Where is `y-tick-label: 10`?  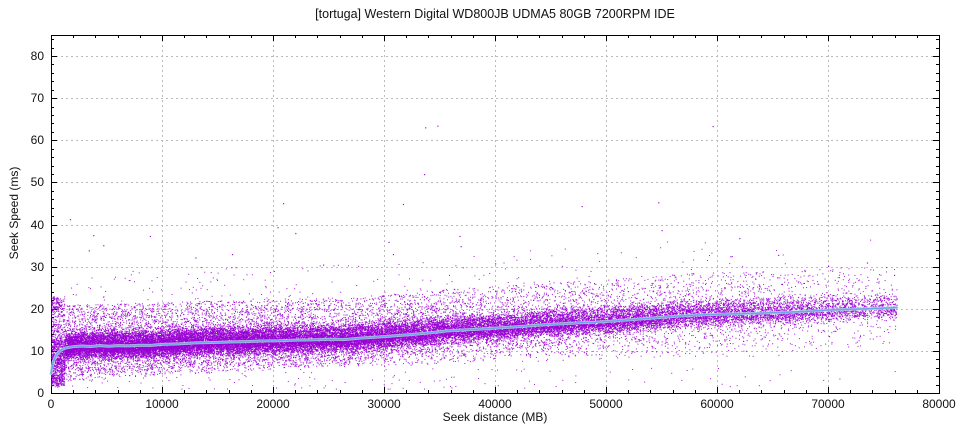 y-tick-label: 10 is located at coordinates (37, 350).